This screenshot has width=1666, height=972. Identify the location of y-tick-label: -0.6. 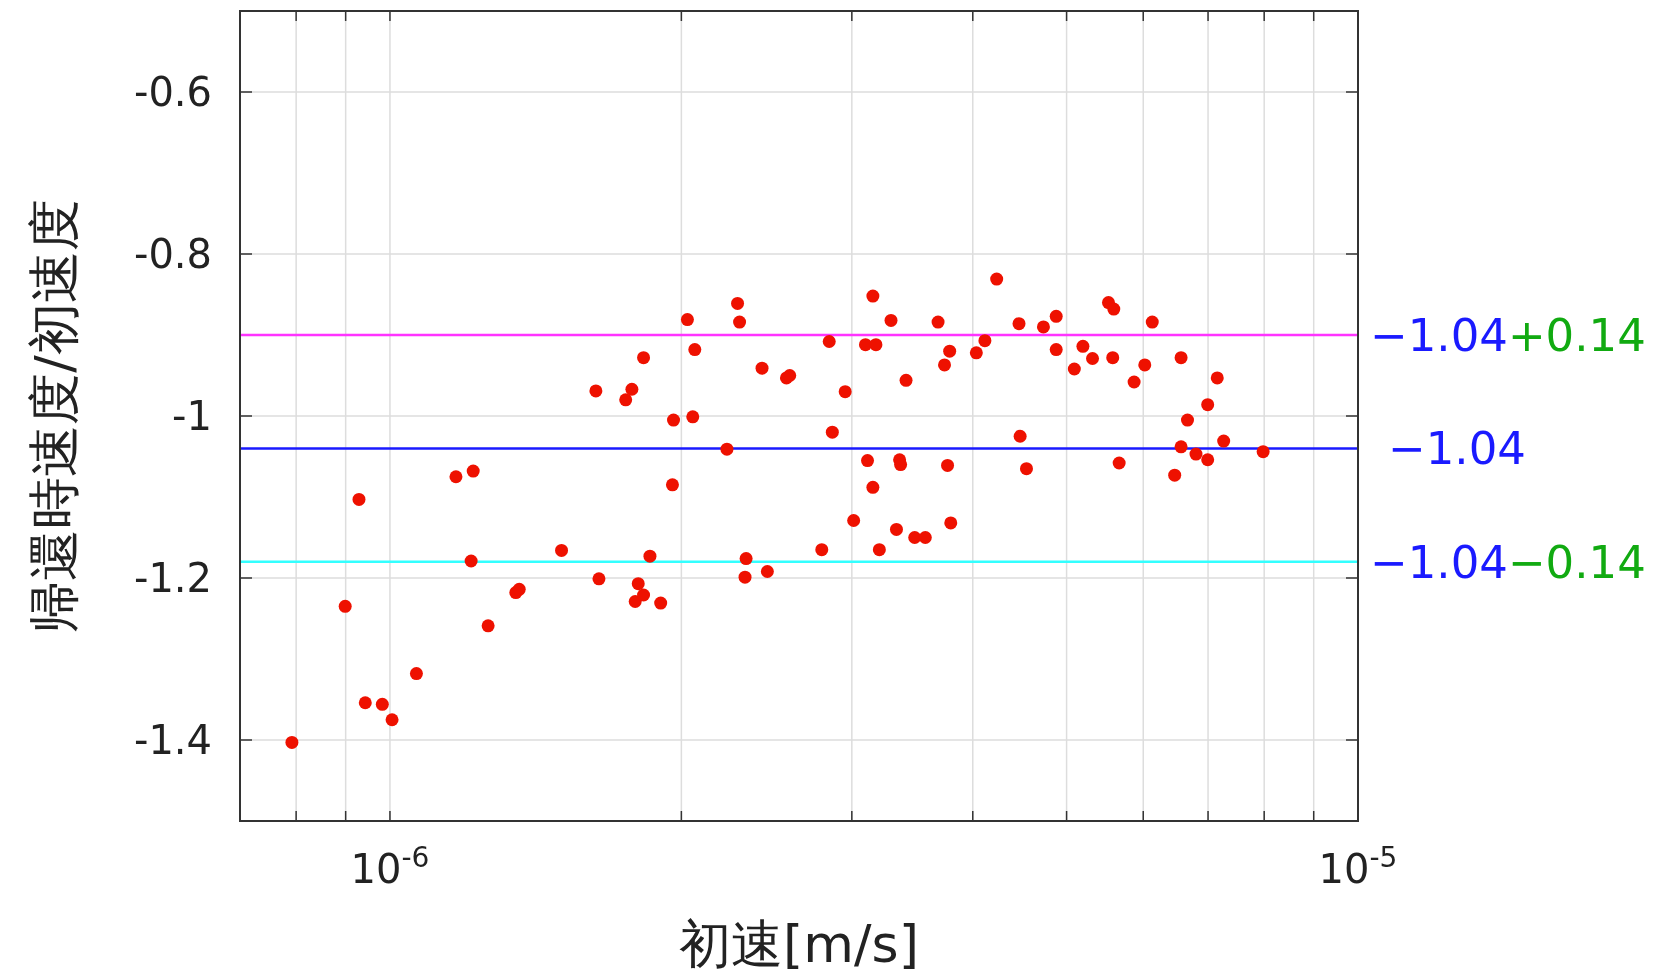
(172, 92).